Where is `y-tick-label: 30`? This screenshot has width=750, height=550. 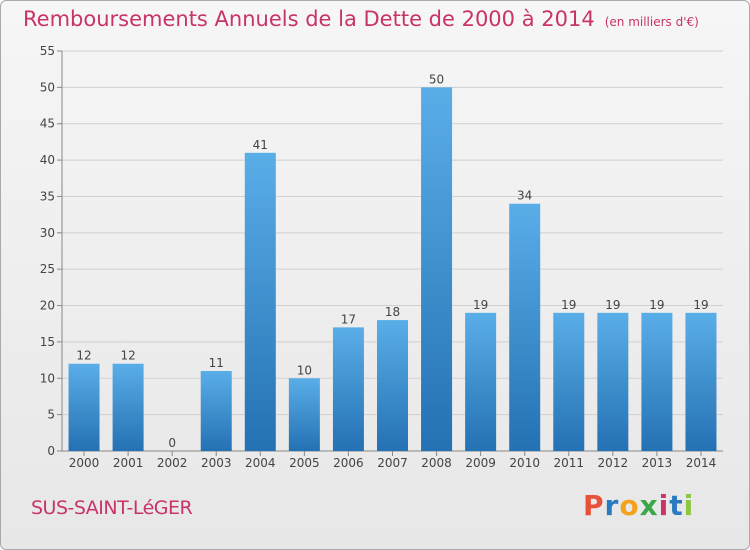
y-tick-label: 30 is located at coordinates (47, 233).